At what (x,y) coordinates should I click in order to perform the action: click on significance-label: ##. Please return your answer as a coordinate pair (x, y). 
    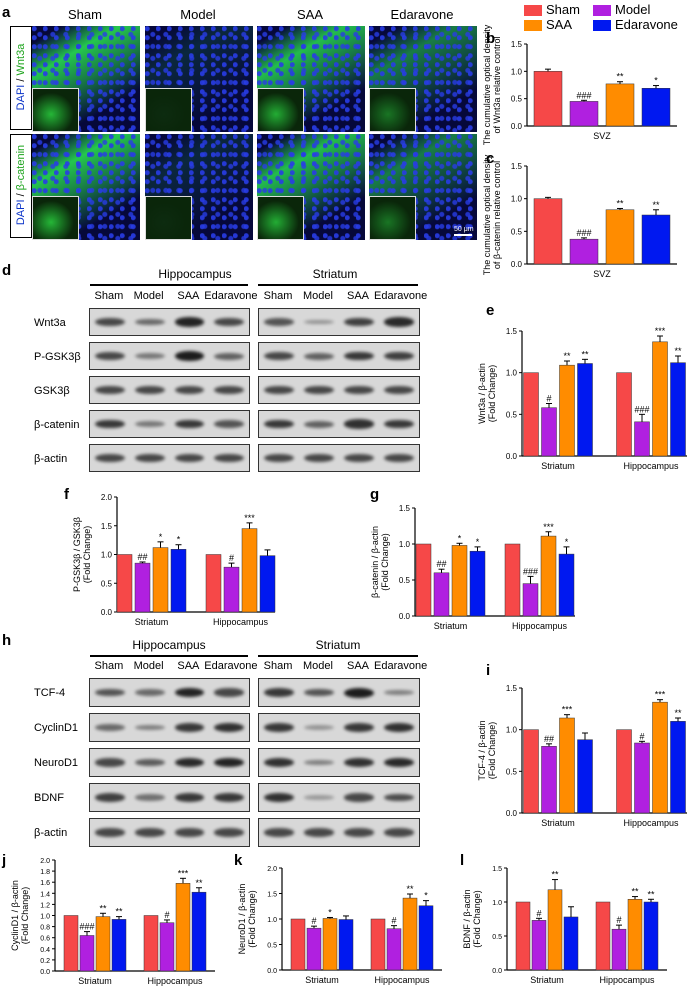
    Looking at the image, I should click on (441, 564).